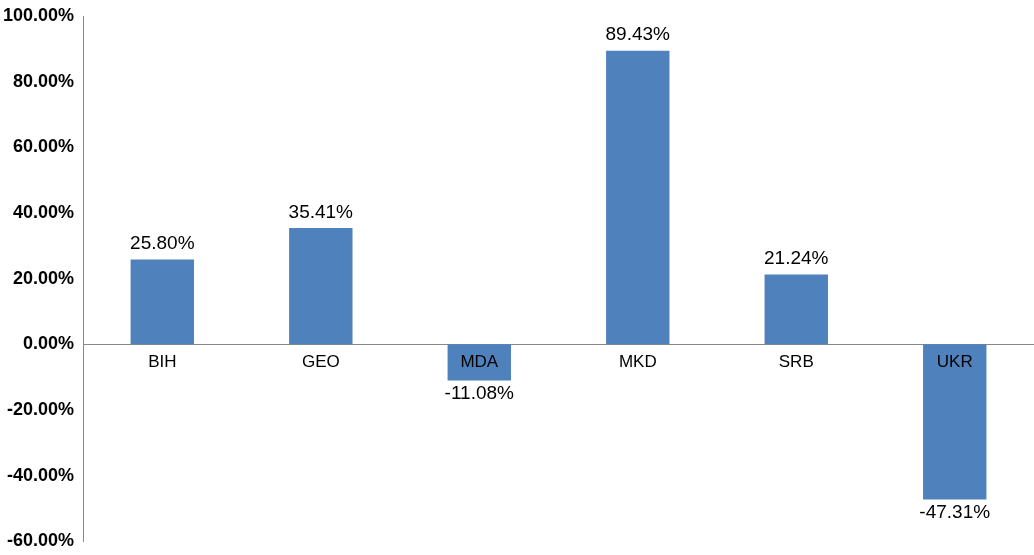  I want to click on y-tick-label: 60.00%, so click(44, 146).